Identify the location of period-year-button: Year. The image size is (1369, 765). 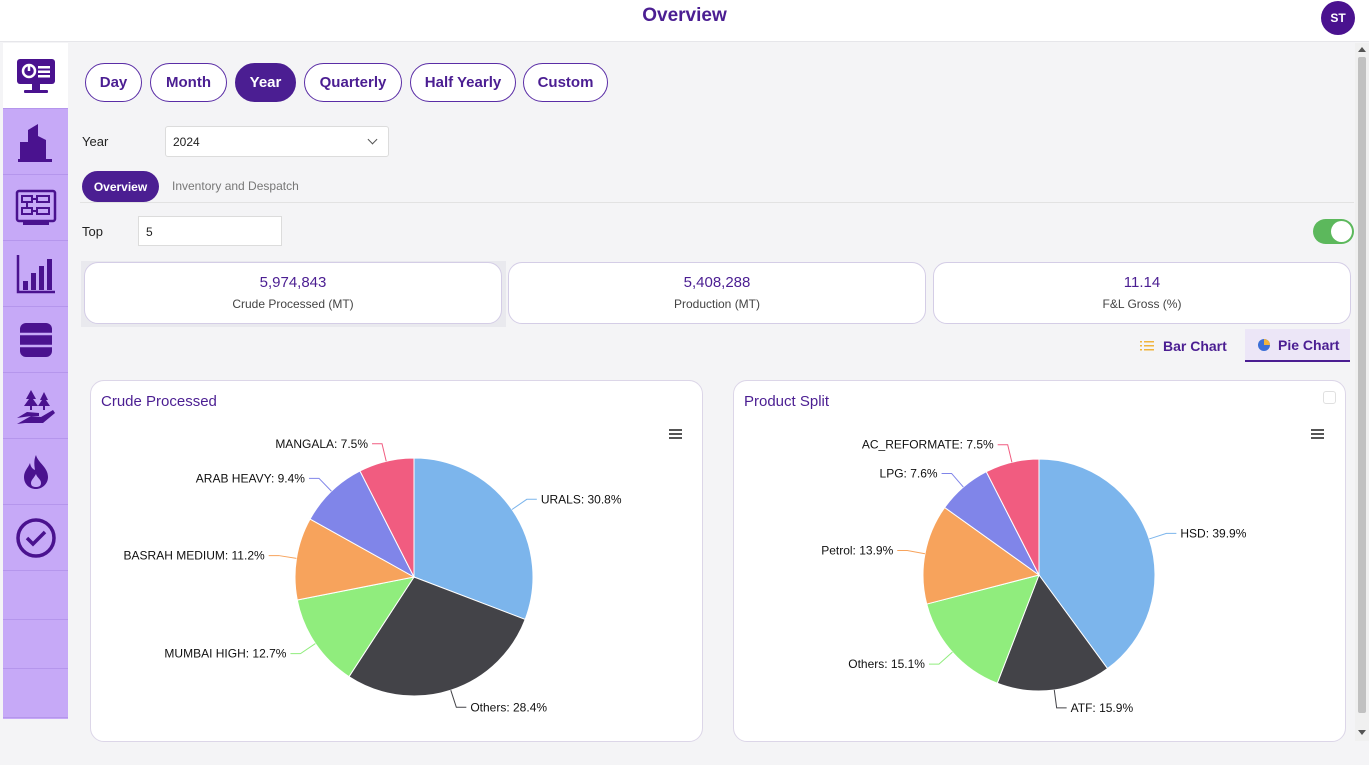
(265, 82).